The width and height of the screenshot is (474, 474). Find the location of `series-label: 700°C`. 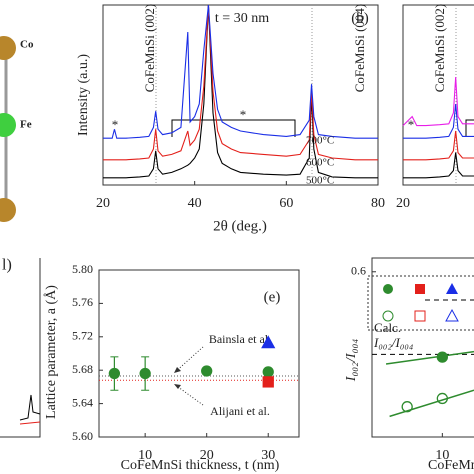

series-label: 700°C is located at coordinates (320, 141).